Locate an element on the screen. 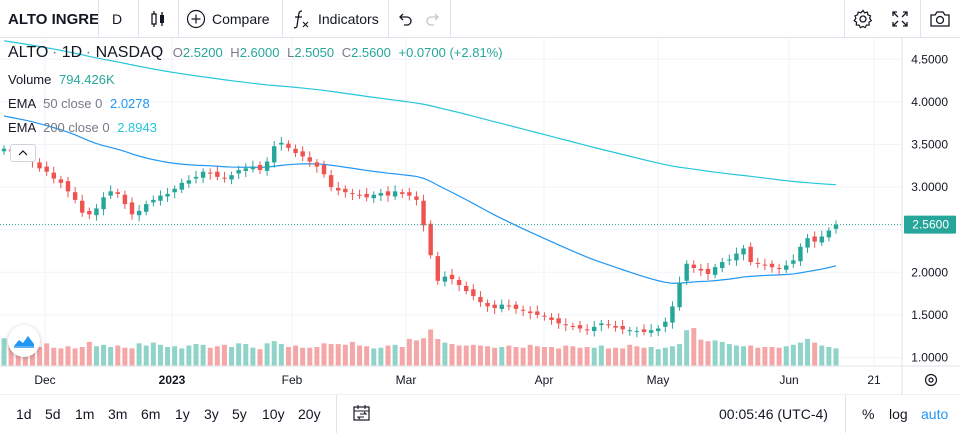 The height and width of the screenshot is (433, 960). redo-icon is located at coordinates (433, 19).